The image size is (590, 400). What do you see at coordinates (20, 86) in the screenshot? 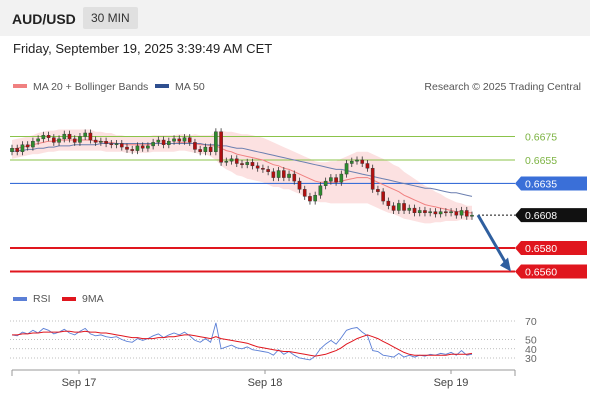
I see `legend-swatch-ma20` at bounding box center [20, 86].